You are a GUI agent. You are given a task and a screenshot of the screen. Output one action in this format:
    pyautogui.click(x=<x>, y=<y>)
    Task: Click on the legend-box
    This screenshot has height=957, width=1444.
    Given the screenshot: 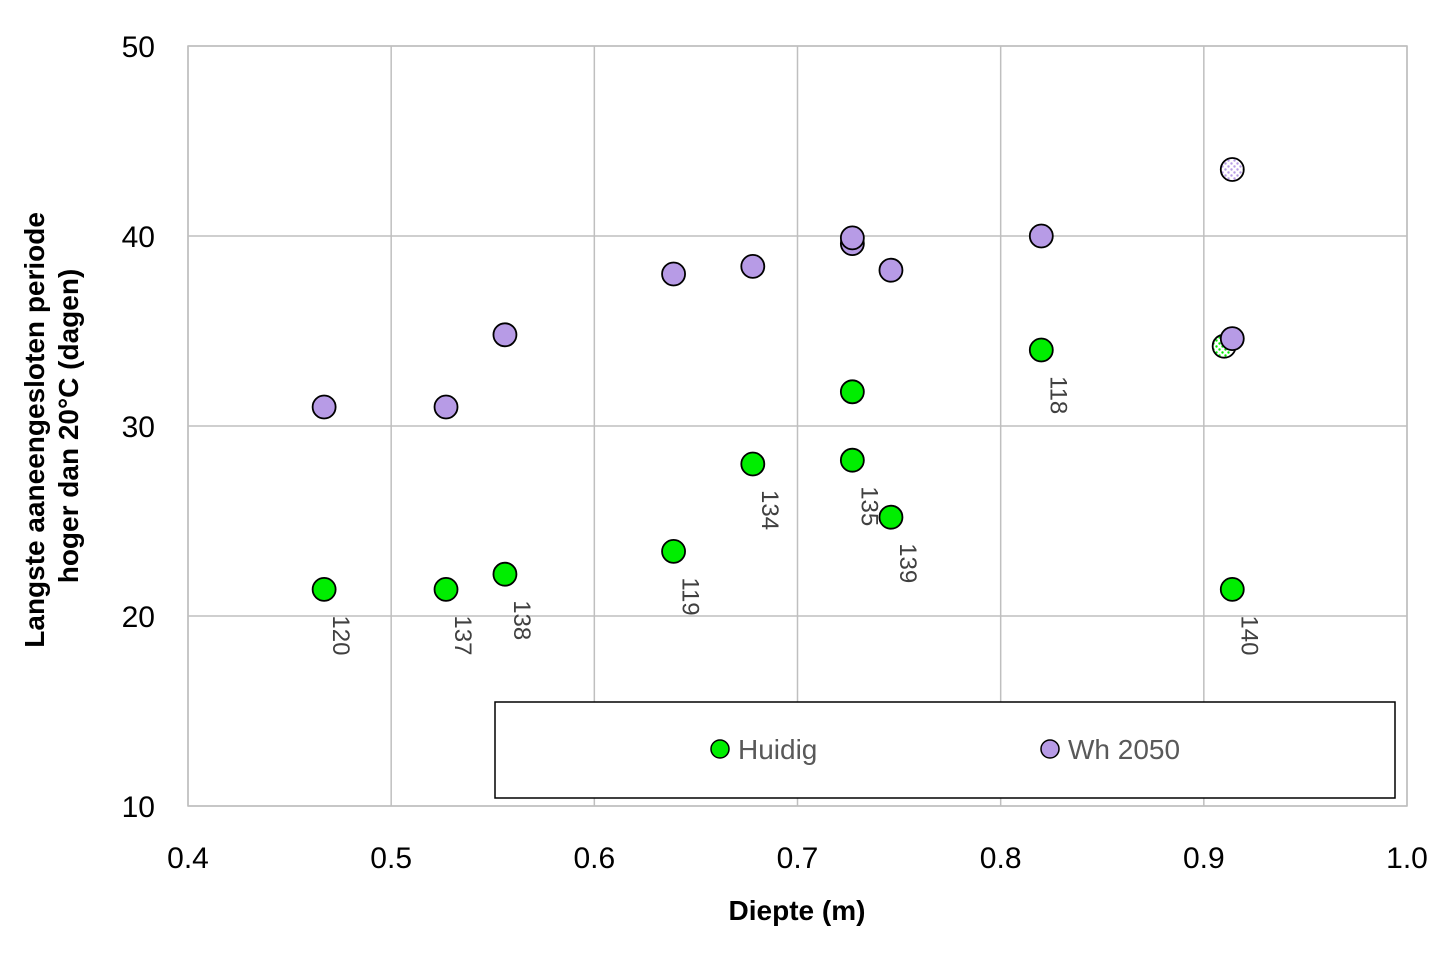 What is the action you would take?
    pyautogui.click(x=945, y=750)
    